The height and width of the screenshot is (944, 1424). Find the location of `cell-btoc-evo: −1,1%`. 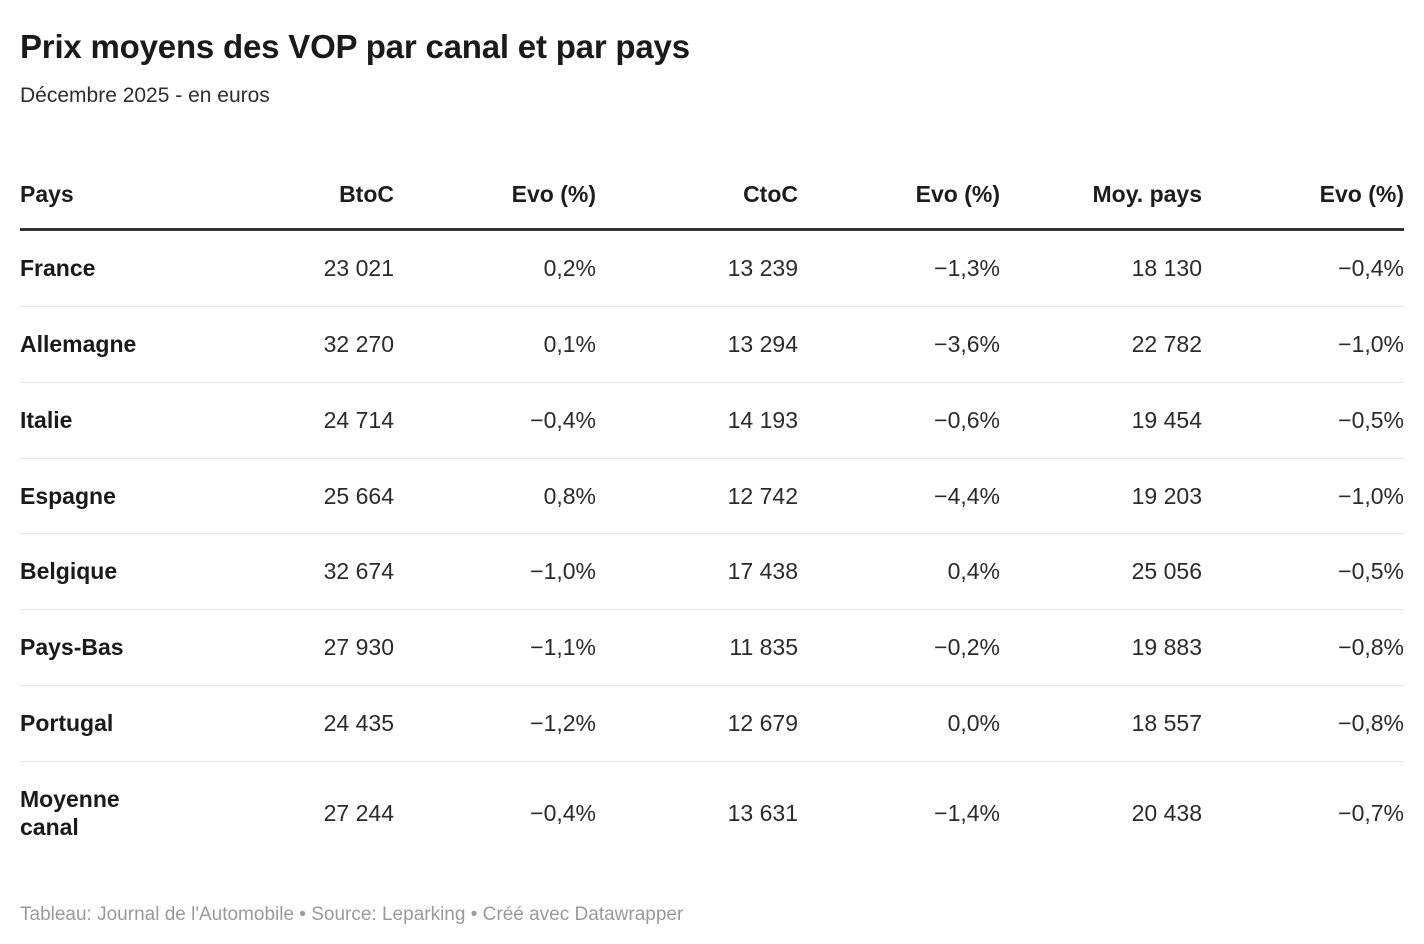

cell-btoc-evo: −1,1% is located at coordinates (495, 647).